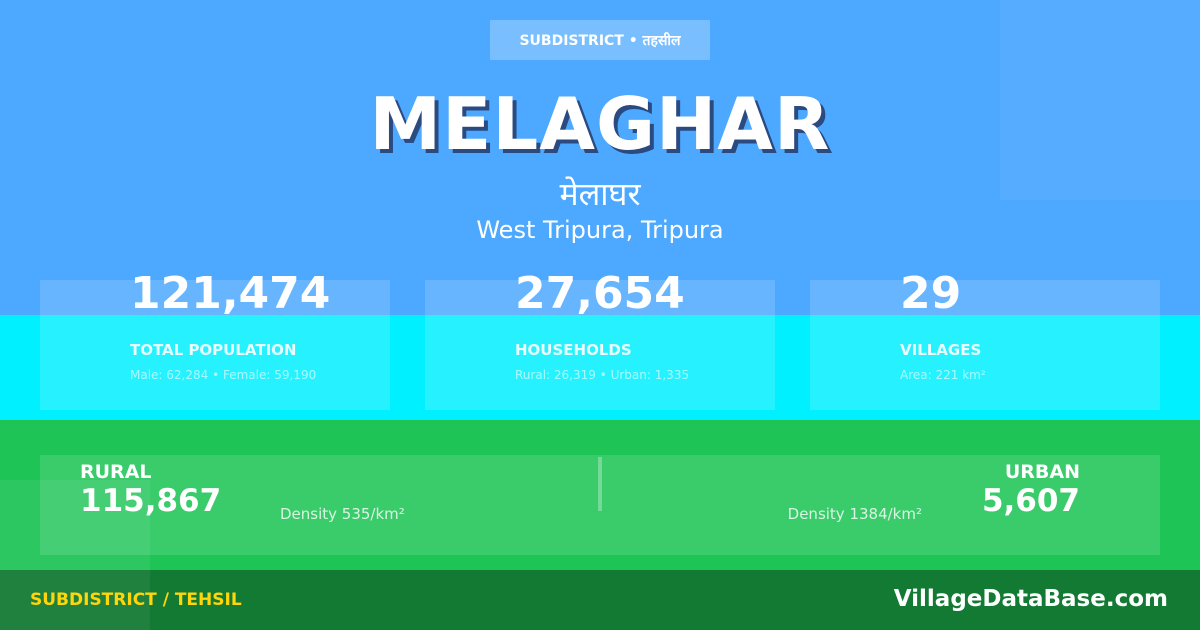 This screenshot has height=630, width=1200. I want to click on stat-sub: Rural: 26,319 • Urban: 1,335, so click(602, 375).